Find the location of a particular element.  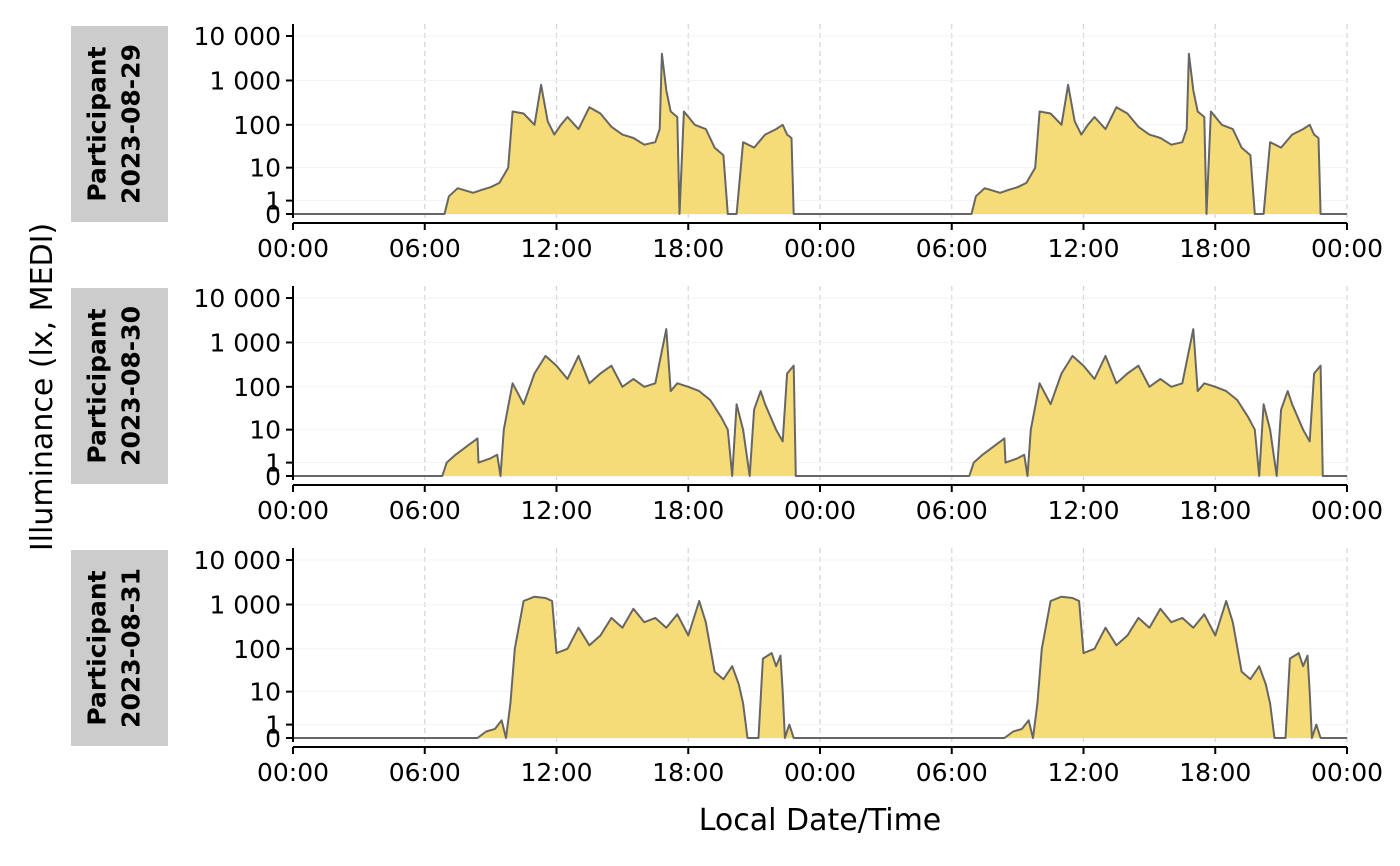

panel-1-illuminance-area is located at coordinates (820, 134).